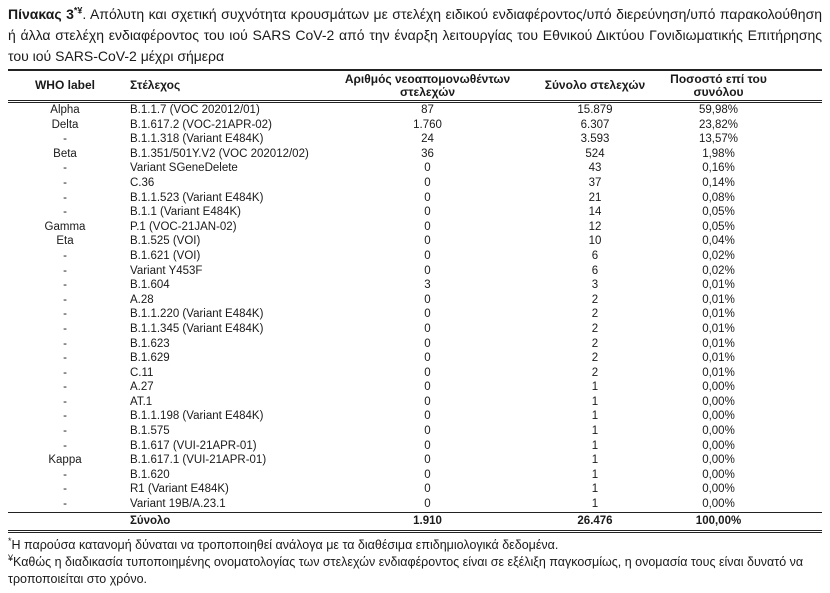  What do you see at coordinates (415, 314) in the screenshot?
I see `table-row: - B.1.1.220 (Variant E484K) 0 2 0,01%` at bounding box center [415, 314].